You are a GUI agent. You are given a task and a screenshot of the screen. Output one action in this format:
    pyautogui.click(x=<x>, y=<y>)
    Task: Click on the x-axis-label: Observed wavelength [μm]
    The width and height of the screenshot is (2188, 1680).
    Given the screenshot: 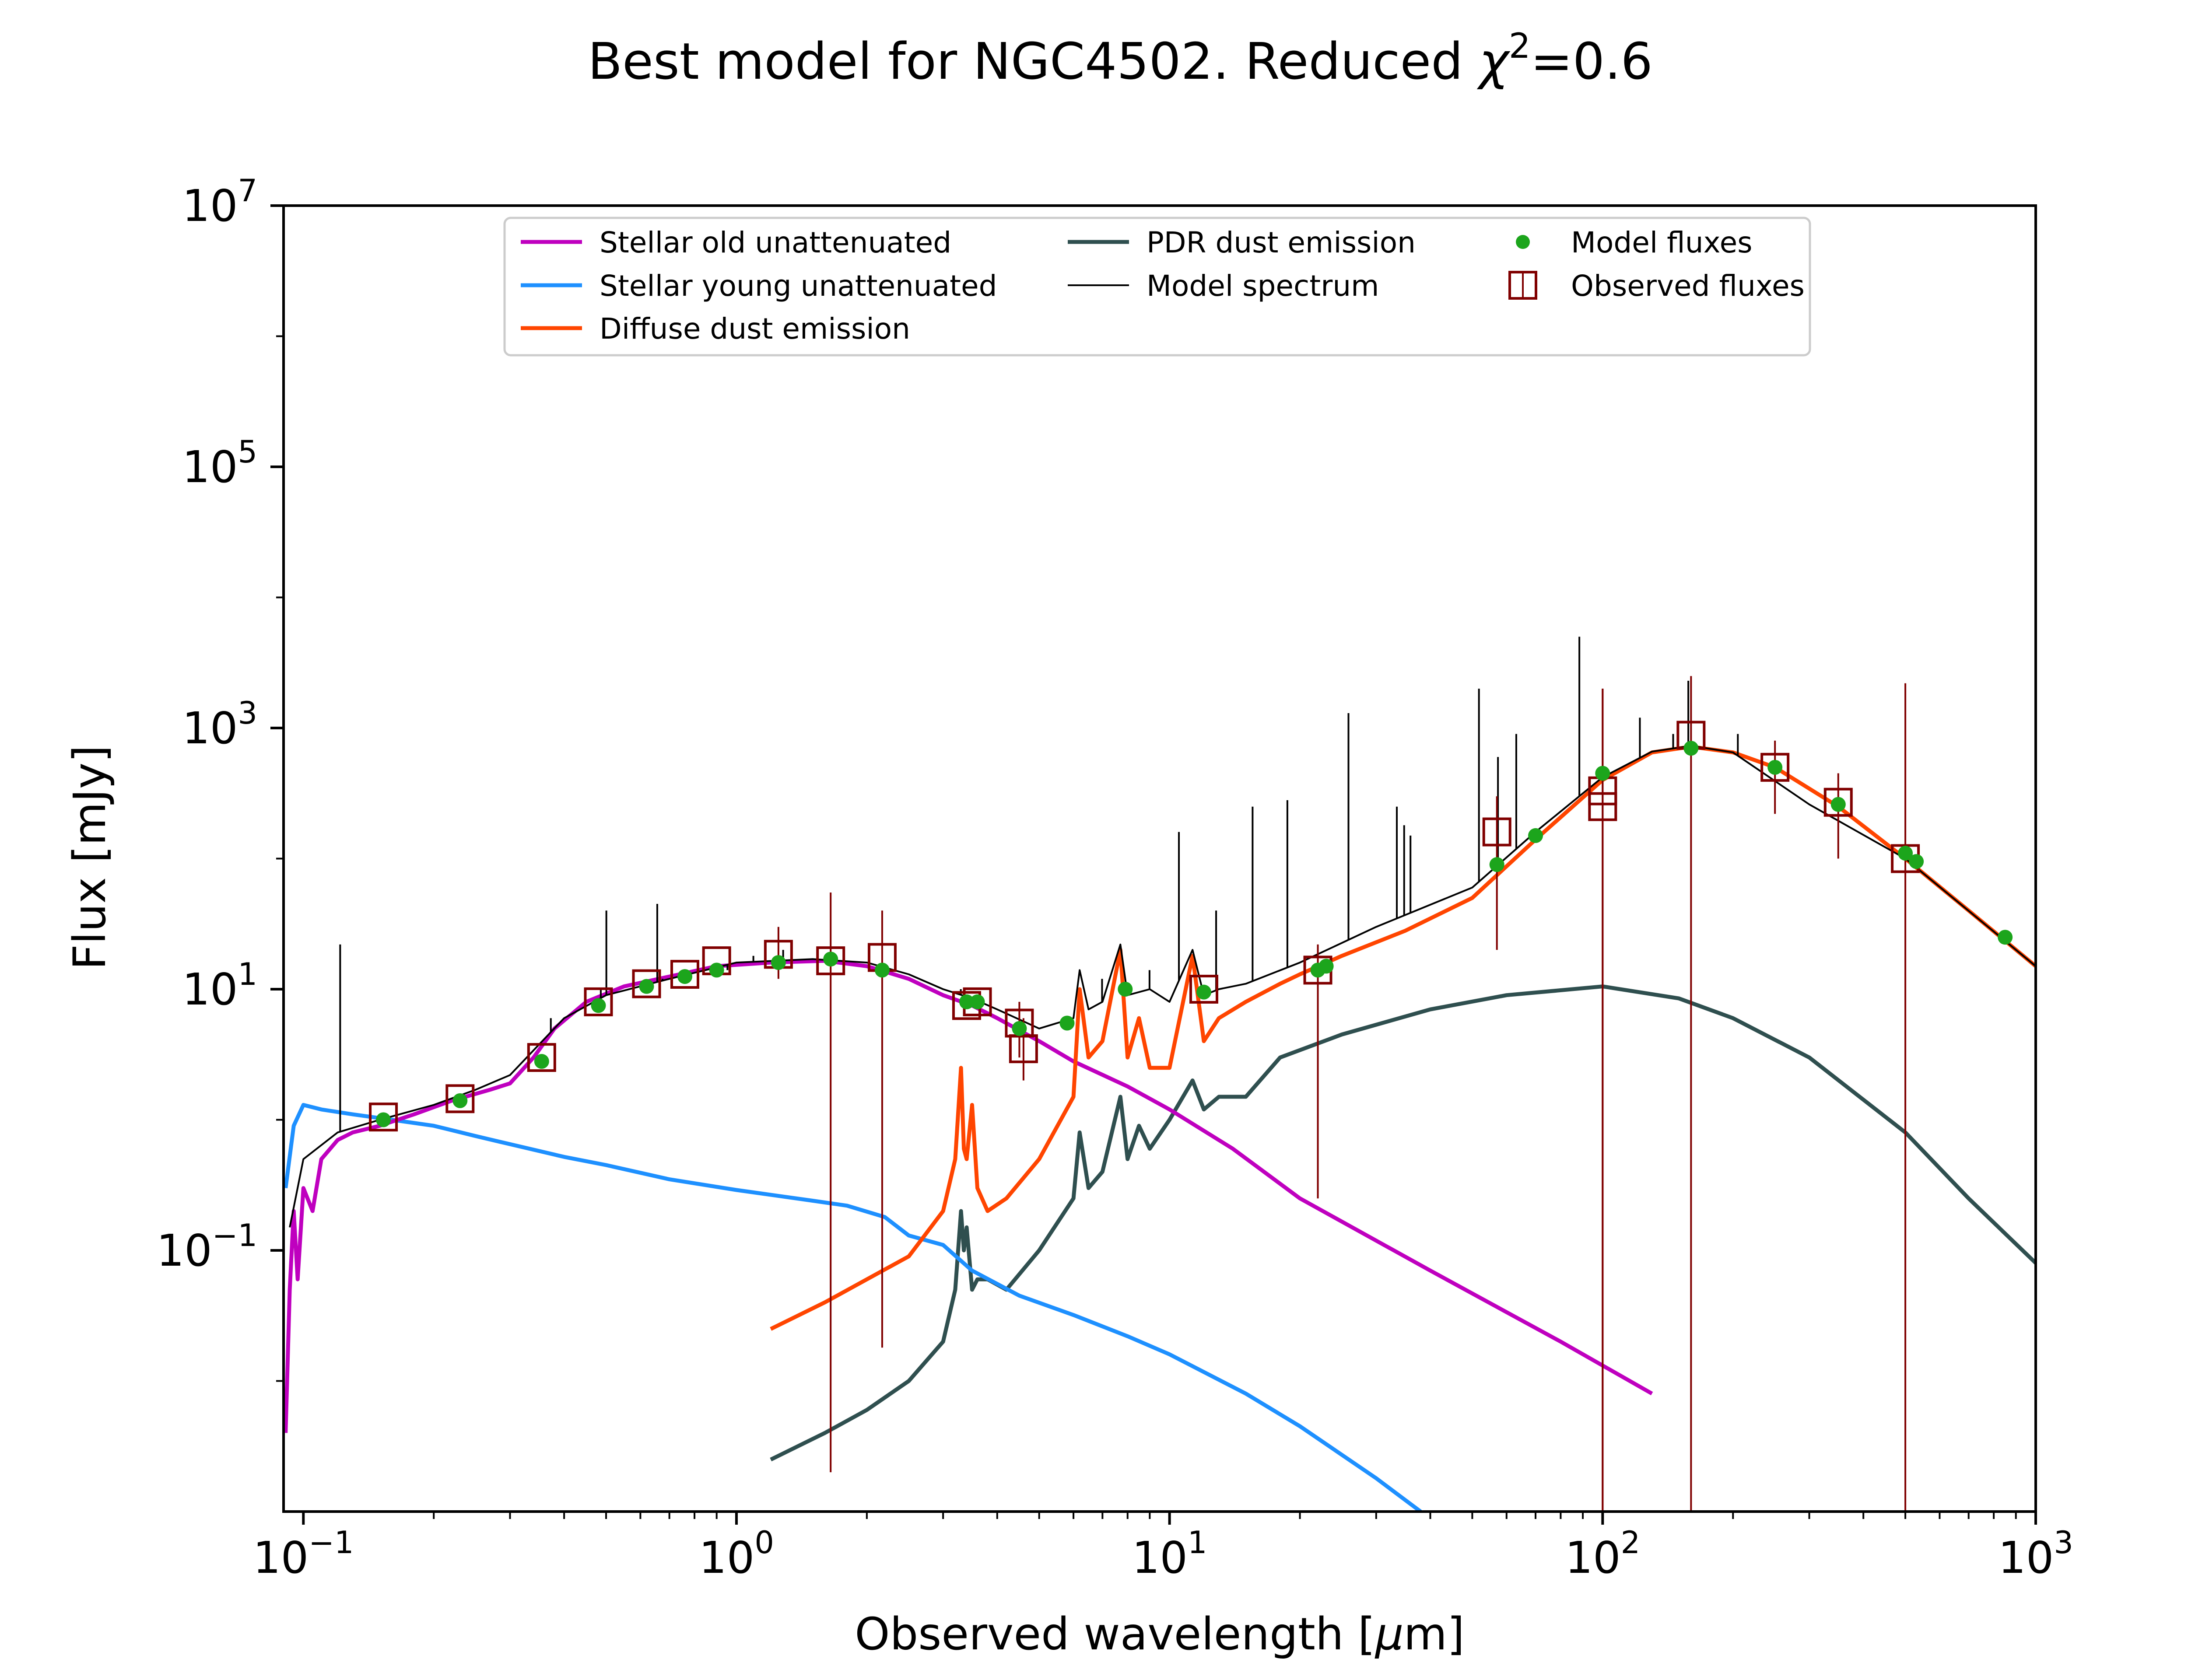 What is the action you would take?
    pyautogui.click(x=1160, y=1634)
    